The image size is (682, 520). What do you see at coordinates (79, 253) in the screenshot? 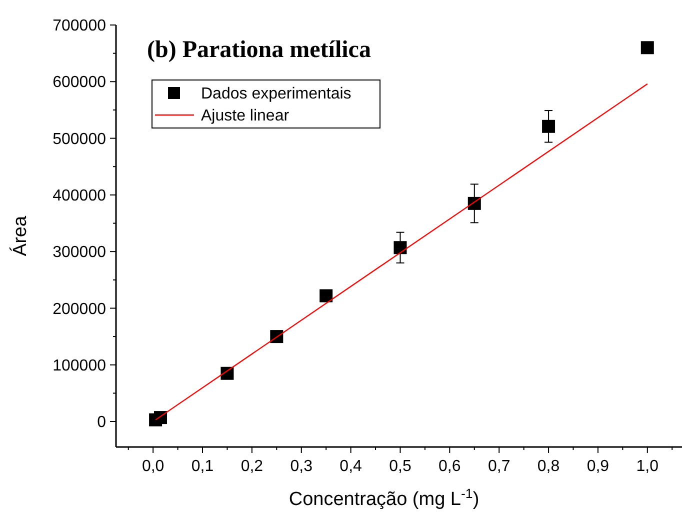
I see `y-tick-label: 300000` at bounding box center [79, 253].